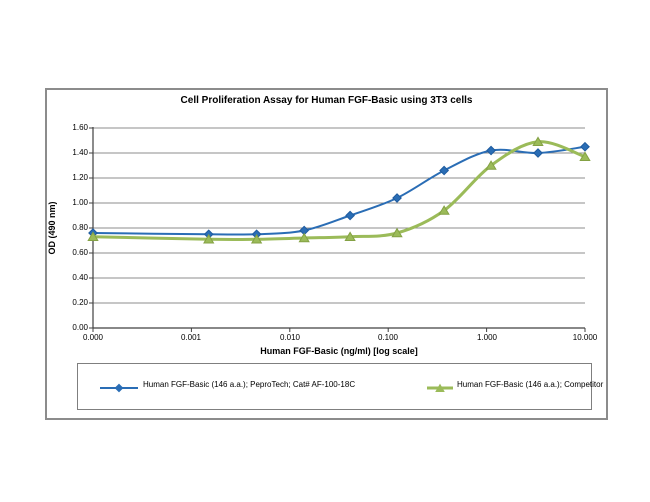 This screenshot has width=650, height=502. Describe the element at coordinates (80, 227) in the screenshot. I see `y-tick-label: 0.80` at that location.